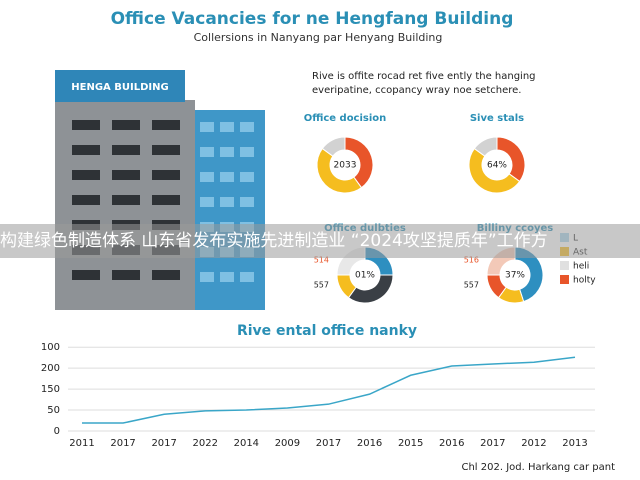 The image size is (640, 480). What do you see at coordinates (410, 443) in the screenshot?
I see `x-tick-label: 2015` at bounding box center [410, 443].